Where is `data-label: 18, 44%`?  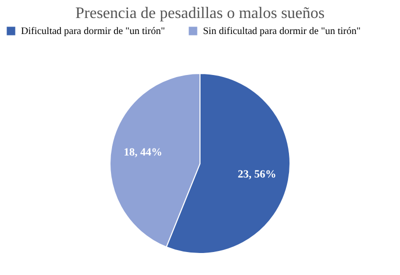
data-label: 18, 44% is located at coordinates (143, 152).